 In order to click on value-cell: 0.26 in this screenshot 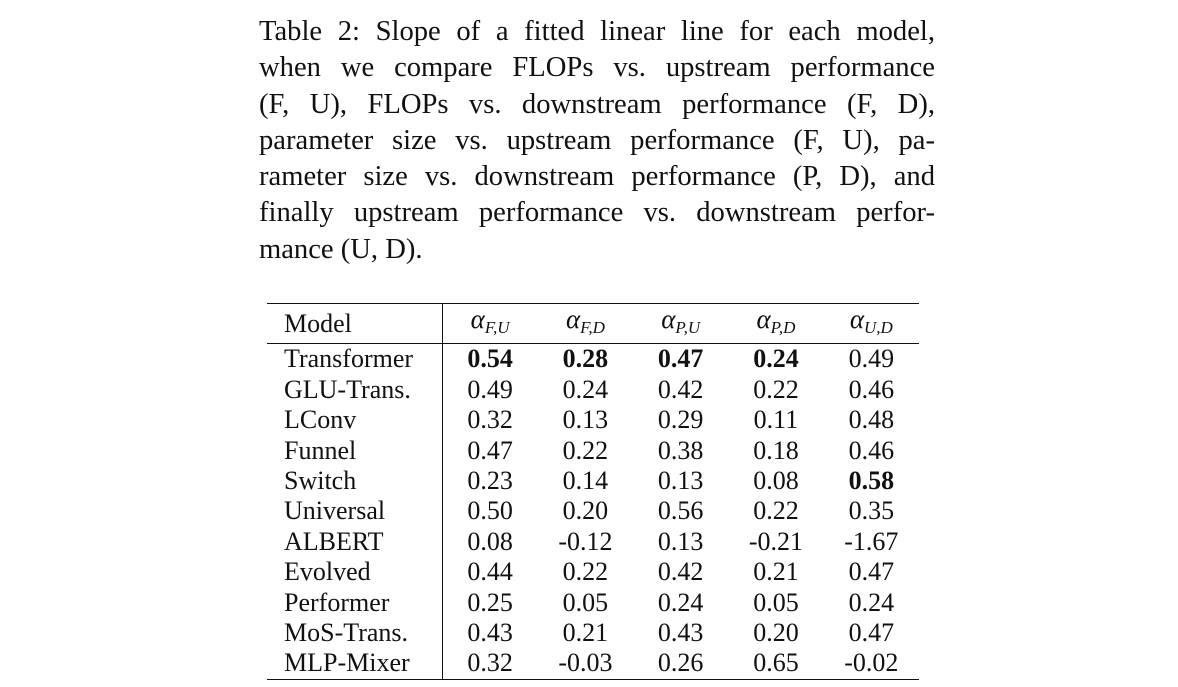, I will do `click(680, 663)`.